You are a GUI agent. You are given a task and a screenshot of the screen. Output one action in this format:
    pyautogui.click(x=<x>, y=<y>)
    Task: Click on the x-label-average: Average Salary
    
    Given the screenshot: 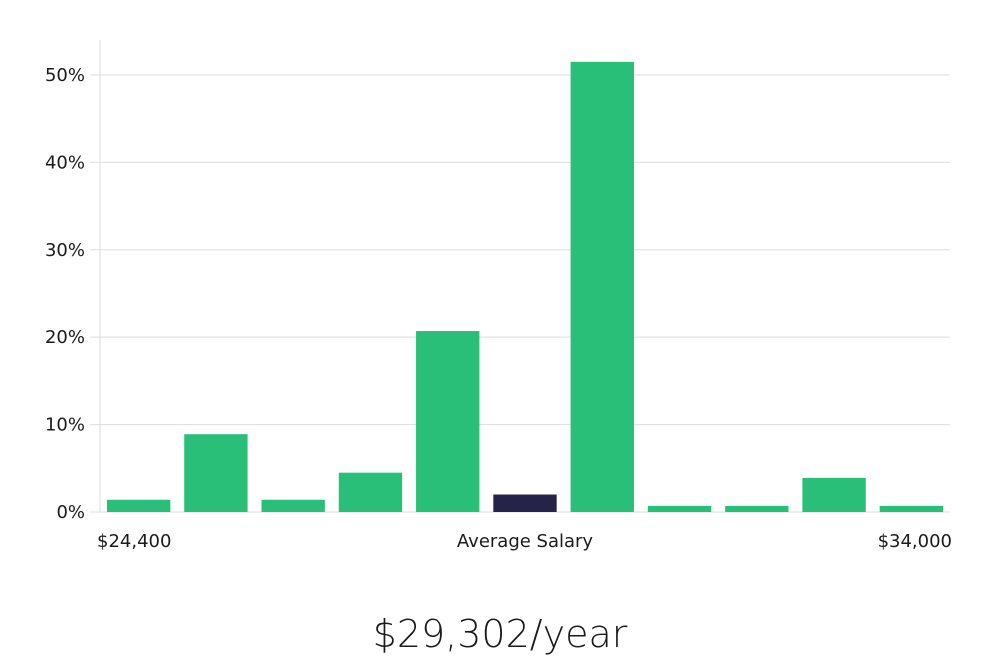 What is the action you would take?
    pyautogui.click(x=525, y=541)
    